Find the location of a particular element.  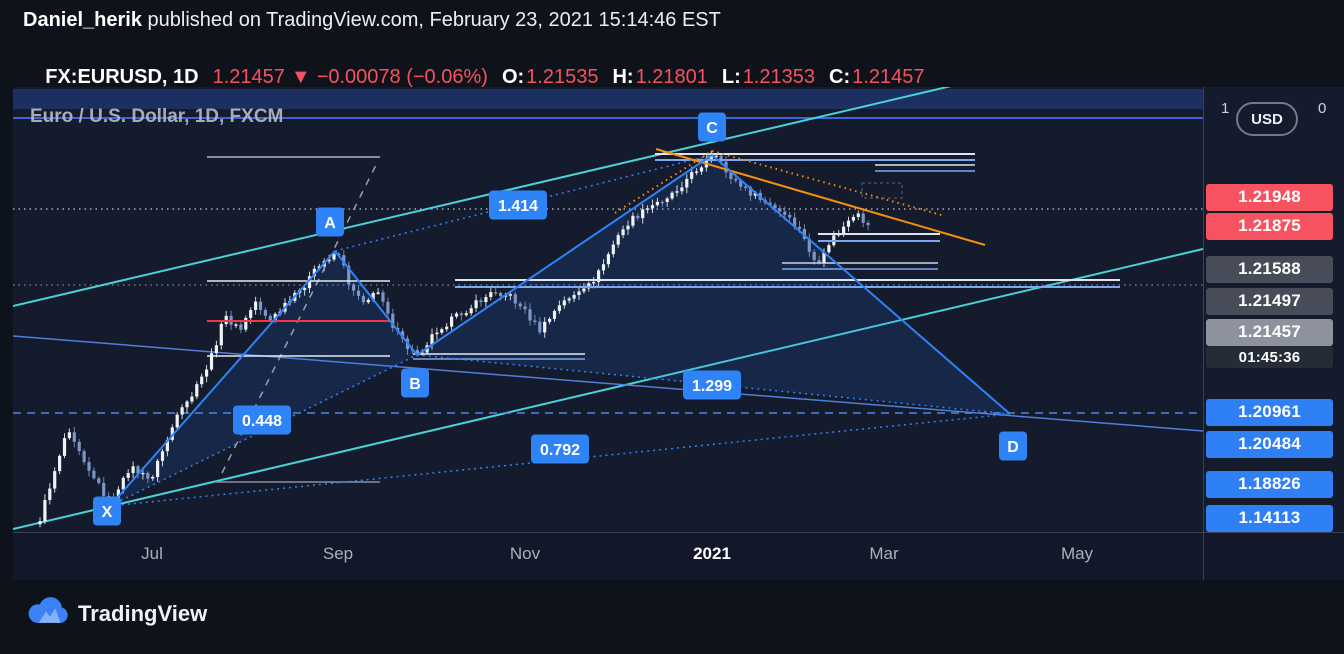

ohlc-value: 1.21353 is located at coordinates (779, 77).